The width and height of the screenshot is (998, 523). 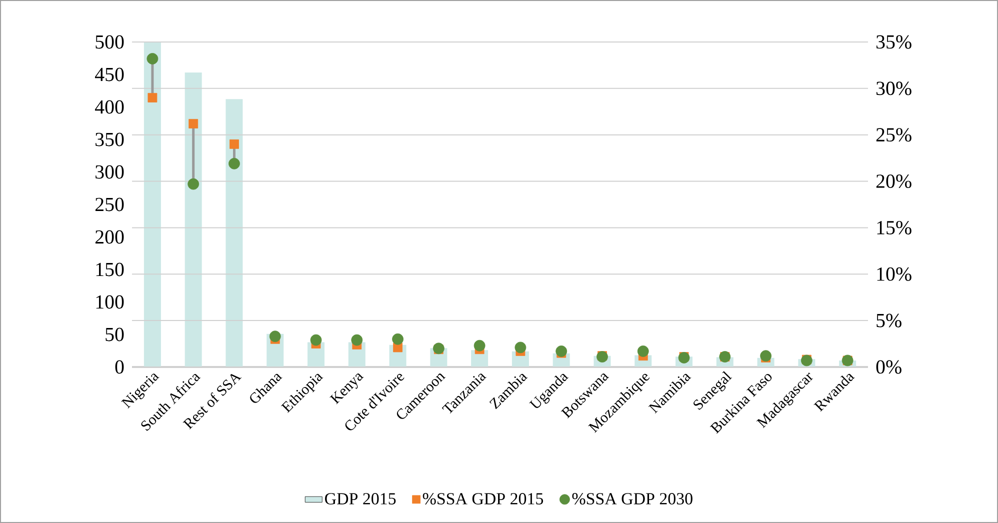 What do you see at coordinates (889, 367) in the screenshot?
I see `y2-tick-label: 0%` at bounding box center [889, 367].